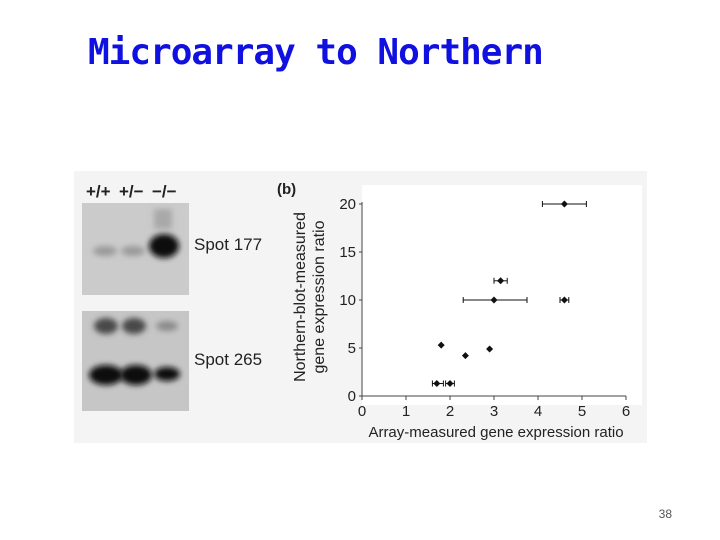 The image size is (720, 540). I want to click on slide-title: Microarray to Northern, so click(316, 52).